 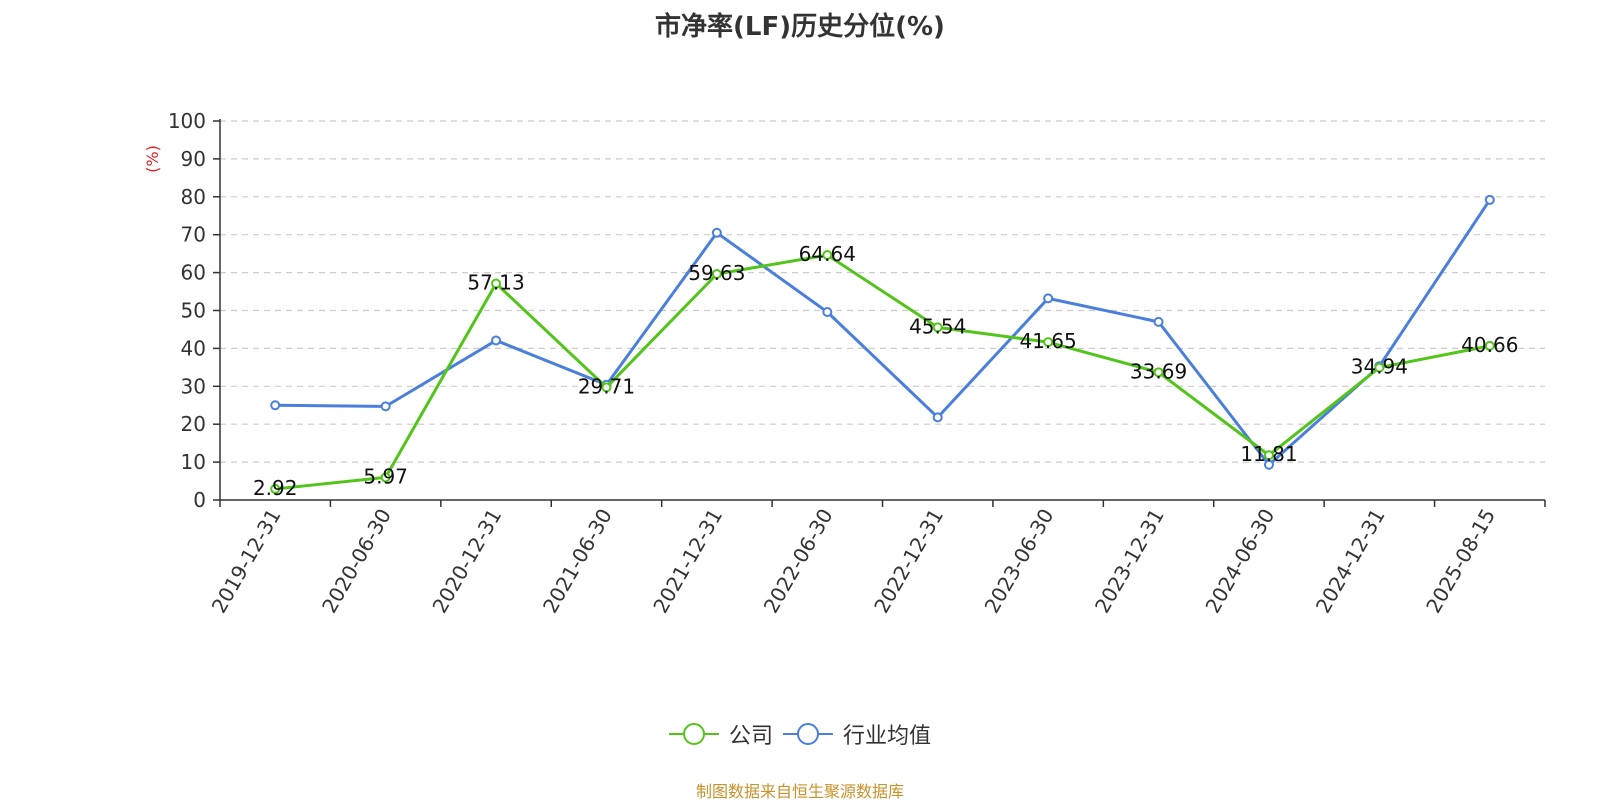 I want to click on x-tick-label: 2021-12-31, so click(x=687, y=561).